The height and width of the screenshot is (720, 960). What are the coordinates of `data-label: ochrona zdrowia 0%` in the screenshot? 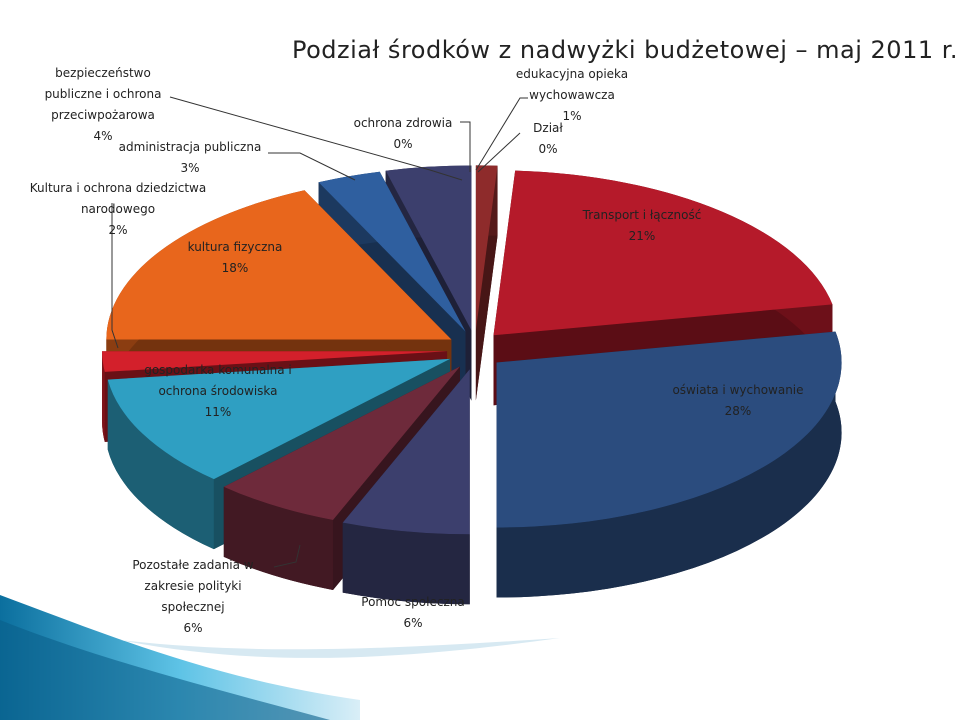 It's located at (403, 134).